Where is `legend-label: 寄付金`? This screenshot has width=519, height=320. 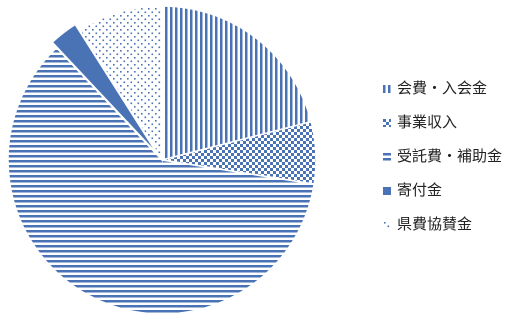
legend-label: 寄付金 is located at coordinates (420, 190).